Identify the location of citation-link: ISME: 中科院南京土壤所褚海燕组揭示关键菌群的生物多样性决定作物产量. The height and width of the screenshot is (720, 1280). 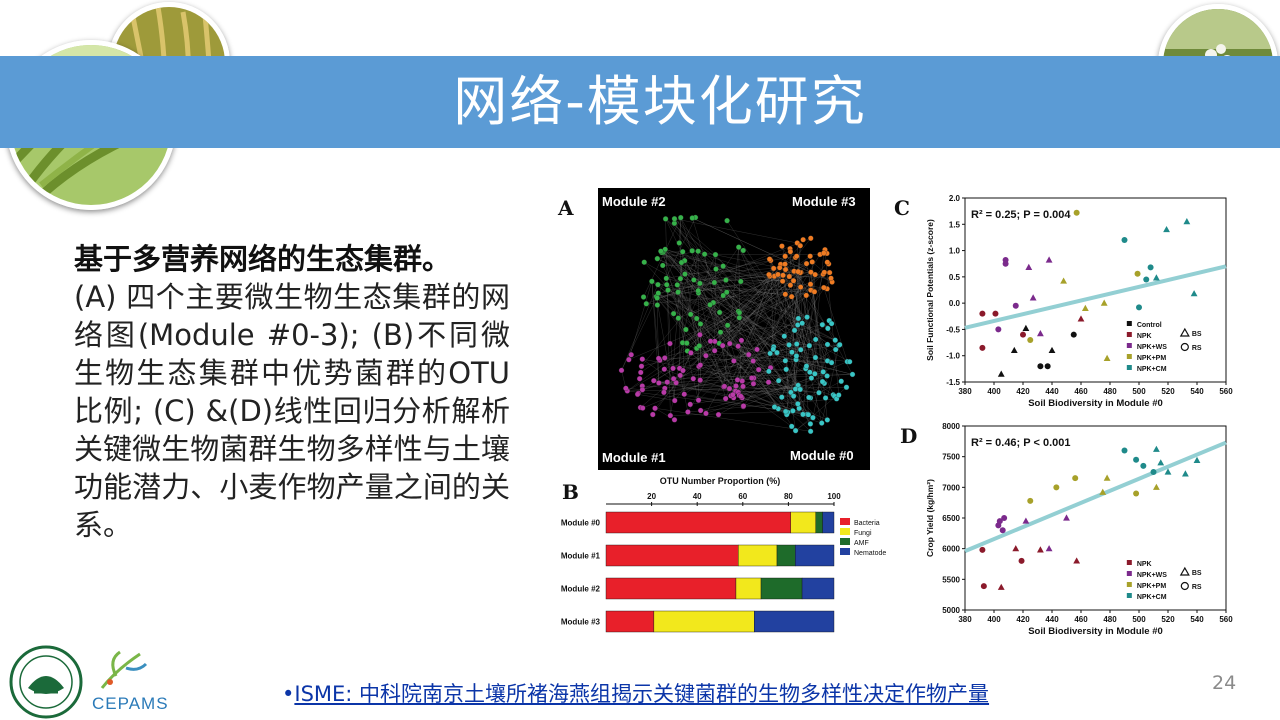
(642, 694).